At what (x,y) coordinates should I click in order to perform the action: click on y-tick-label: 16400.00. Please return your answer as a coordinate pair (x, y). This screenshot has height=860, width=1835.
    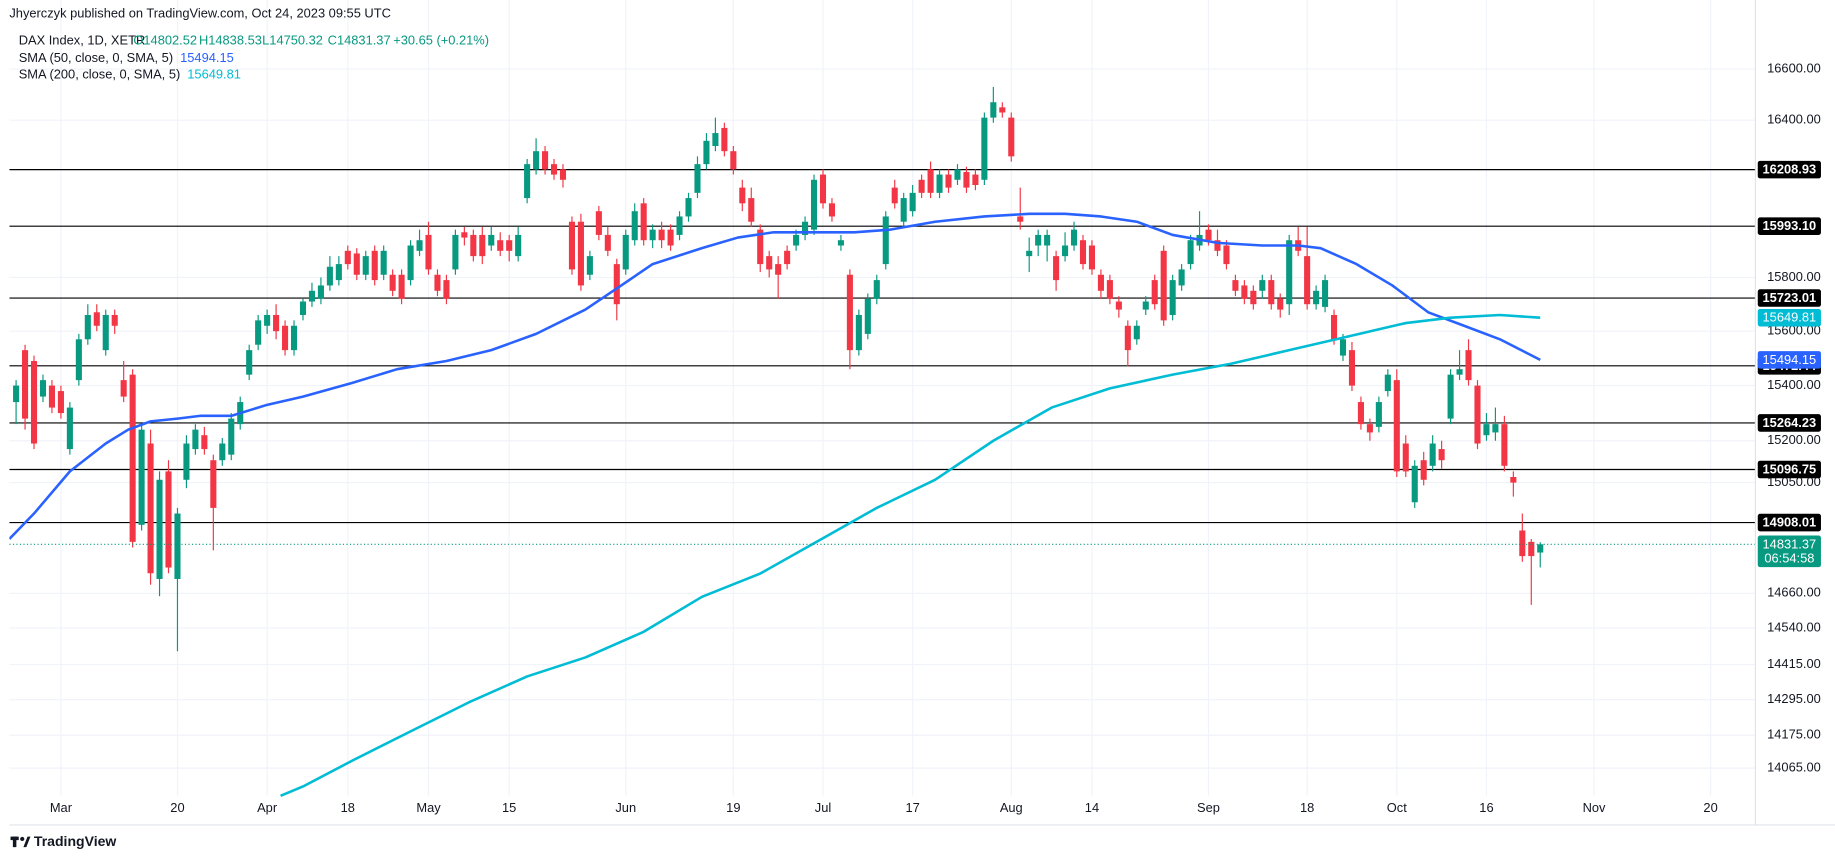
    Looking at the image, I should click on (1794, 119).